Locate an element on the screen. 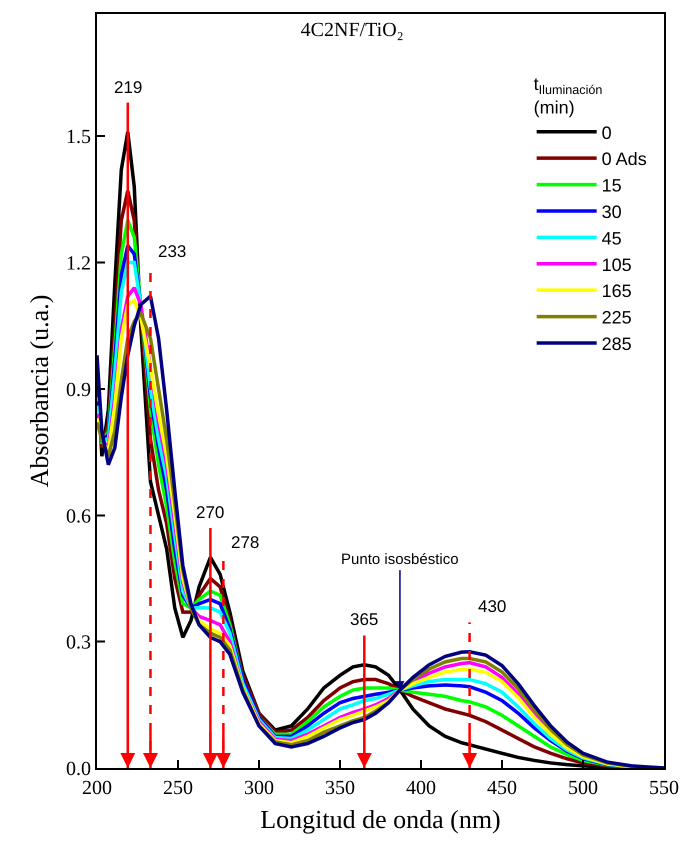 Image resolution: width=691 pixels, height=859 pixels. x-tick-label: 350 is located at coordinates (340, 788).